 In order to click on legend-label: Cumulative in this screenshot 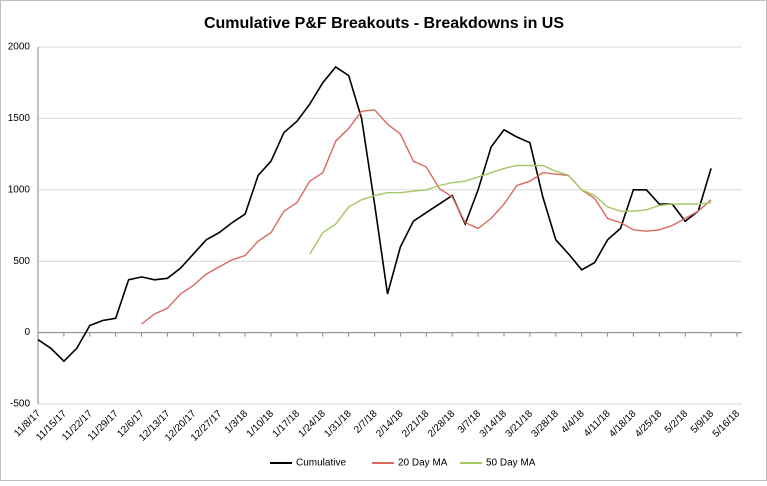, I will do `click(321, 463)`.